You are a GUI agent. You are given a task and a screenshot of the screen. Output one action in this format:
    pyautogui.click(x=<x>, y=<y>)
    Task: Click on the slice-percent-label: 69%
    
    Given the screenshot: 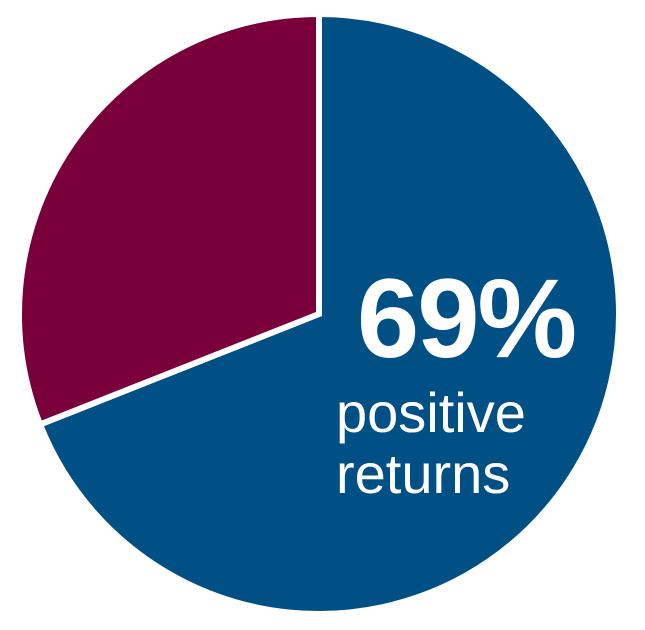 What is the action you would take?
    pyautogui.click(x=466, y=318)
    